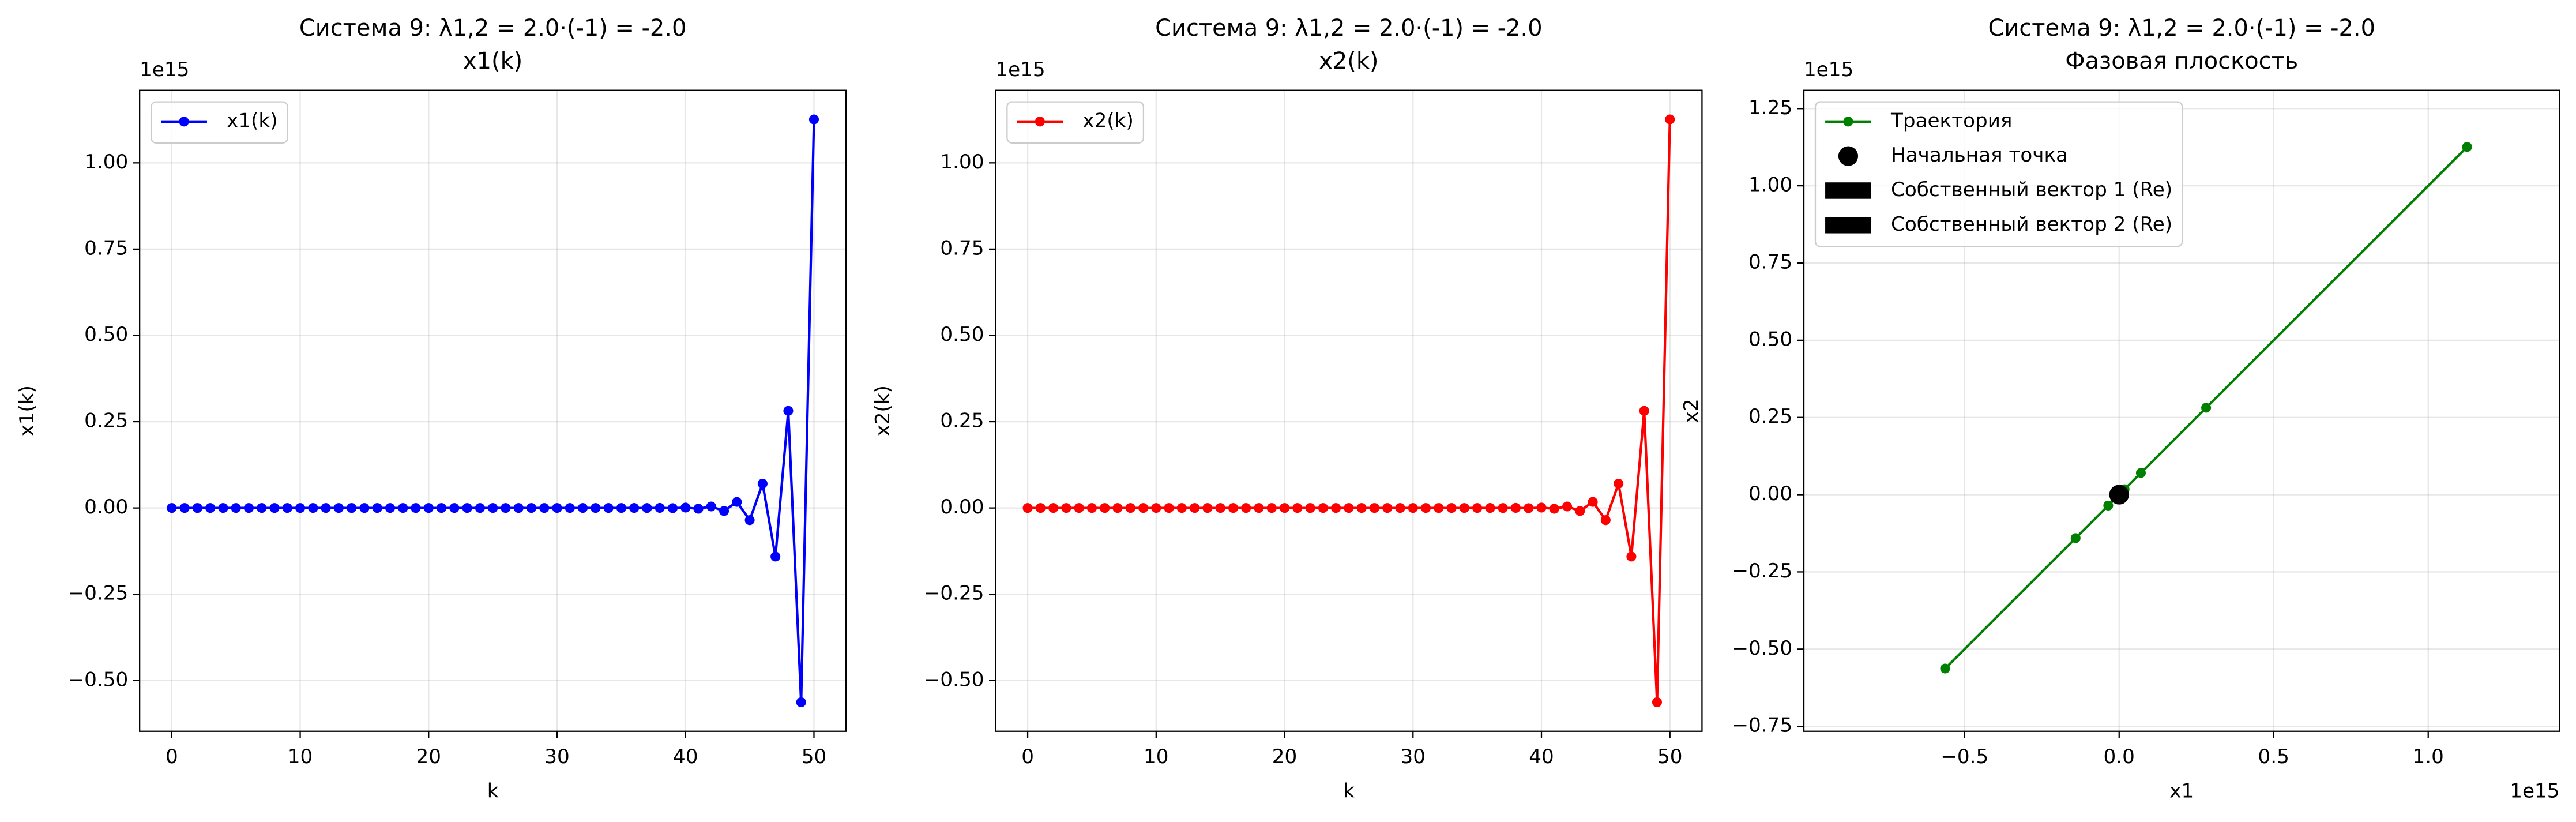 This screenshot has height=822, width=2576. What do you see at coordinates (1828, 69) in the screenshot?
I see `y-offset-label: 1e15` at bounding box center [1828, 69].